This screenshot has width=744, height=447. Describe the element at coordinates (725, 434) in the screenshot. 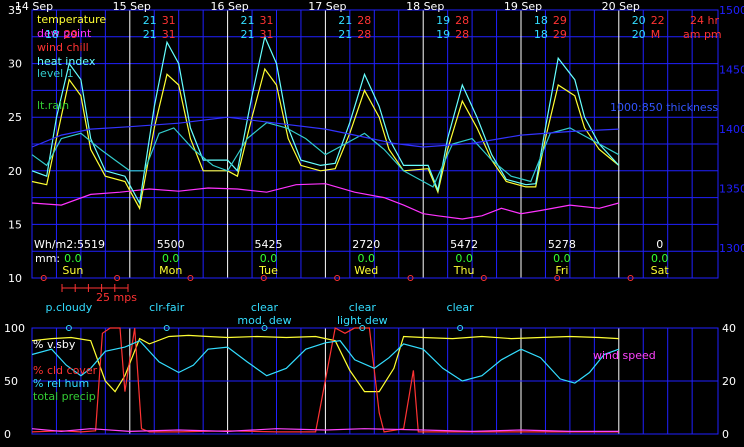

I see `right-tick-label: 0` at that location.